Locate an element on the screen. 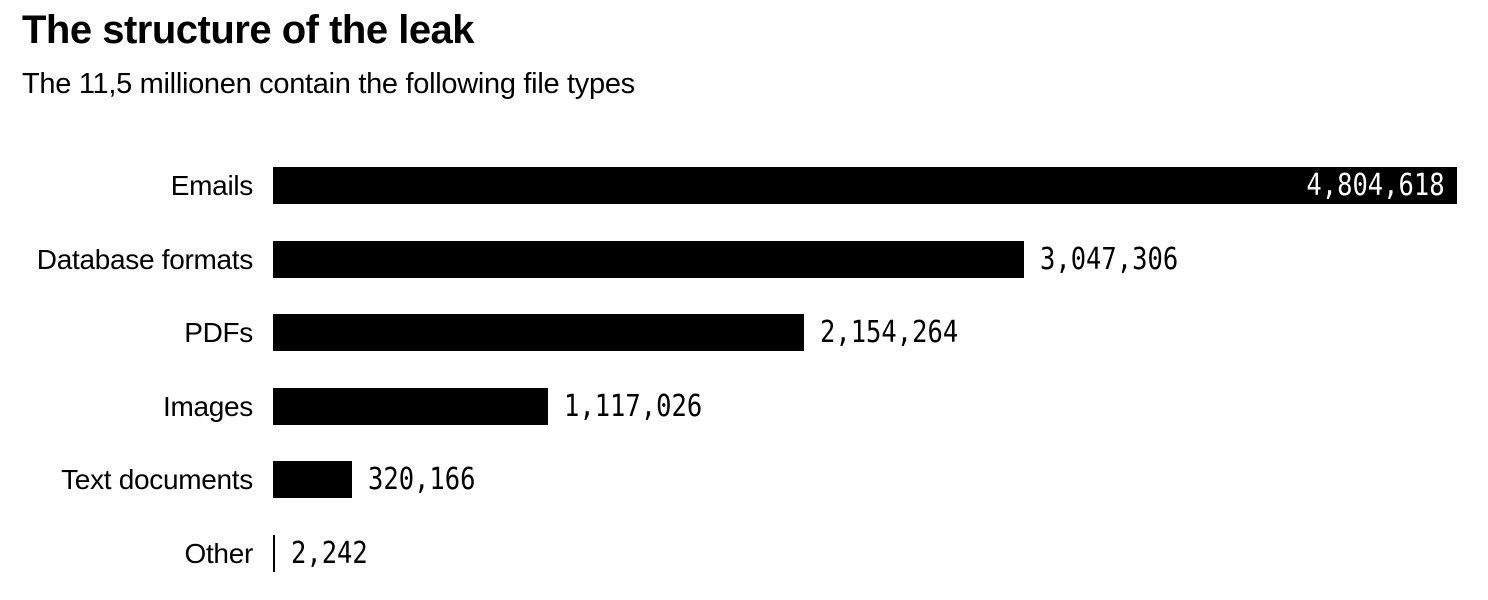  chart-row: PDFs 2,154,264 is located at coordinates (744, 339).